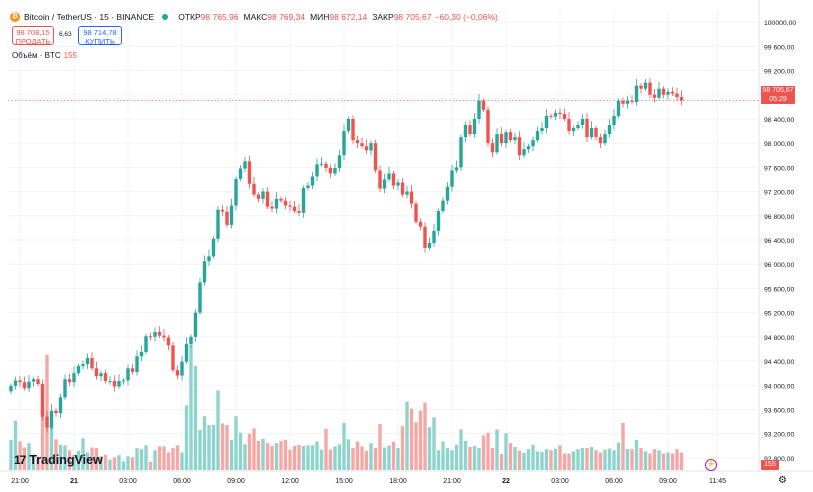 This screenshot has width=813, height=492. Describe the element at coordinates (89, 17) in the screenshot. I see `symbol-title: Bitcoin / TetherUS · 15 · BINANCE` at that location.